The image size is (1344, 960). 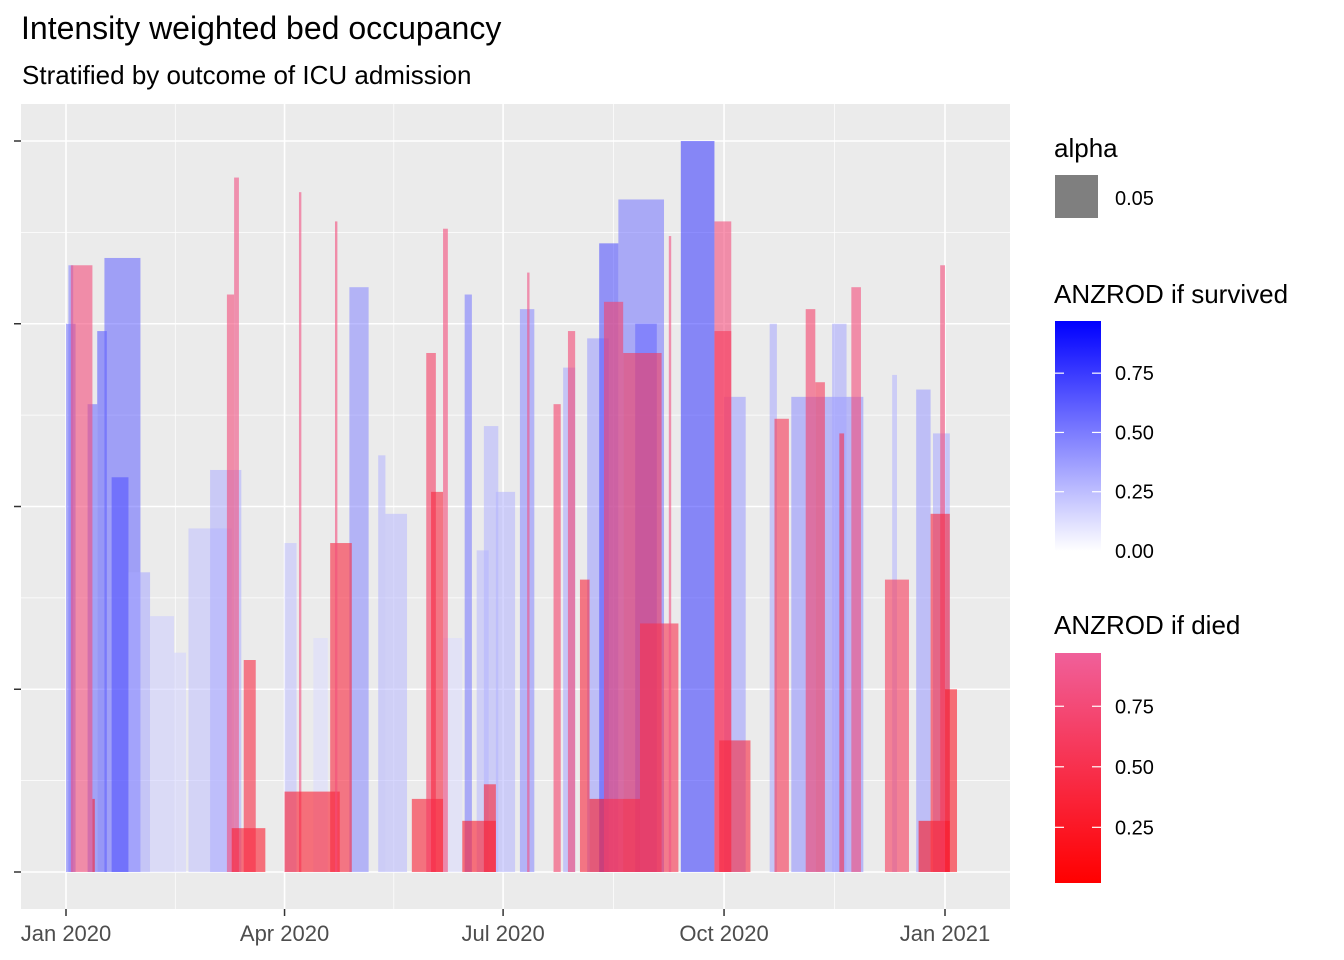 What do you see at coordinates (1134, 493) in the screenshot?
I see `legend-label-survived: 0.25` at bounding box center [1134, 493].